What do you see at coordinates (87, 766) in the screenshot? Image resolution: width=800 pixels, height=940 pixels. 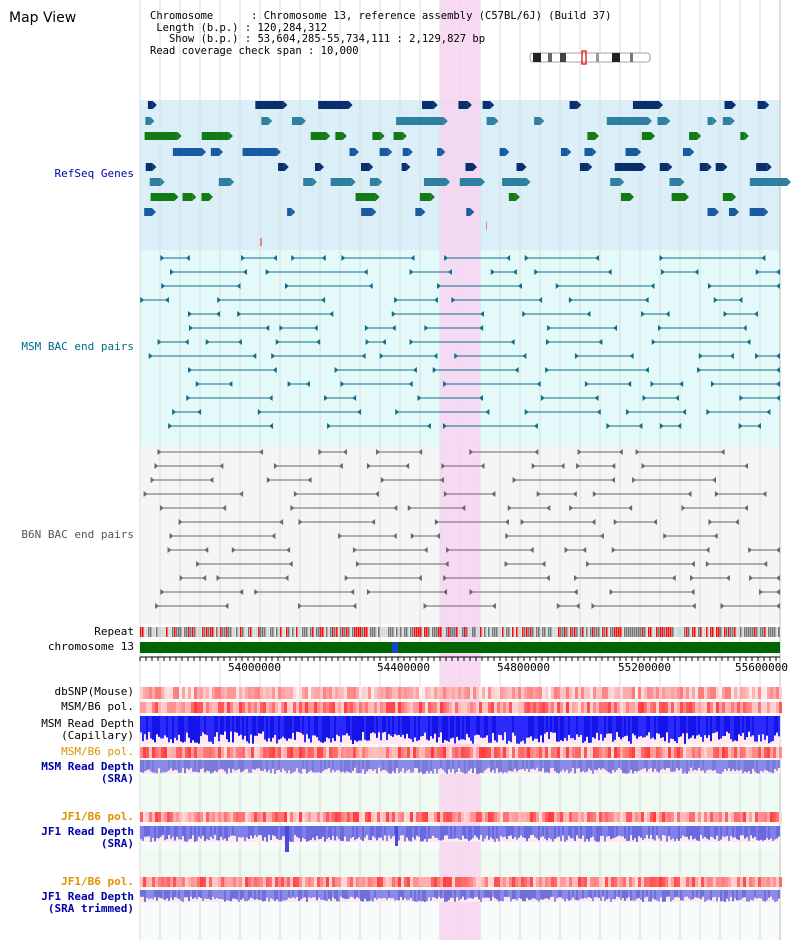 I see `msm-depth-sra-label-1: MSM Read Depth` at bounding box center [87, 766].